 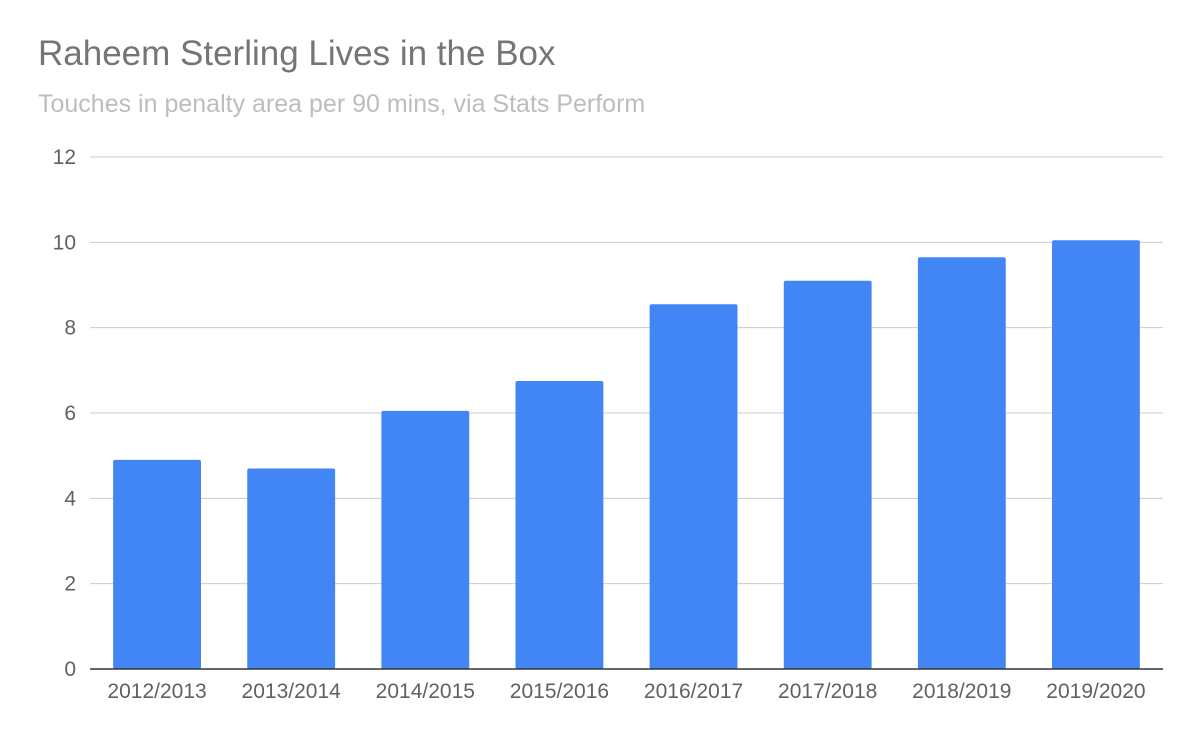 What do you see at coordinates (64, 242) in the screenshot?
I see `y-tick-label-10: 10` at bounding box center [64, 242].